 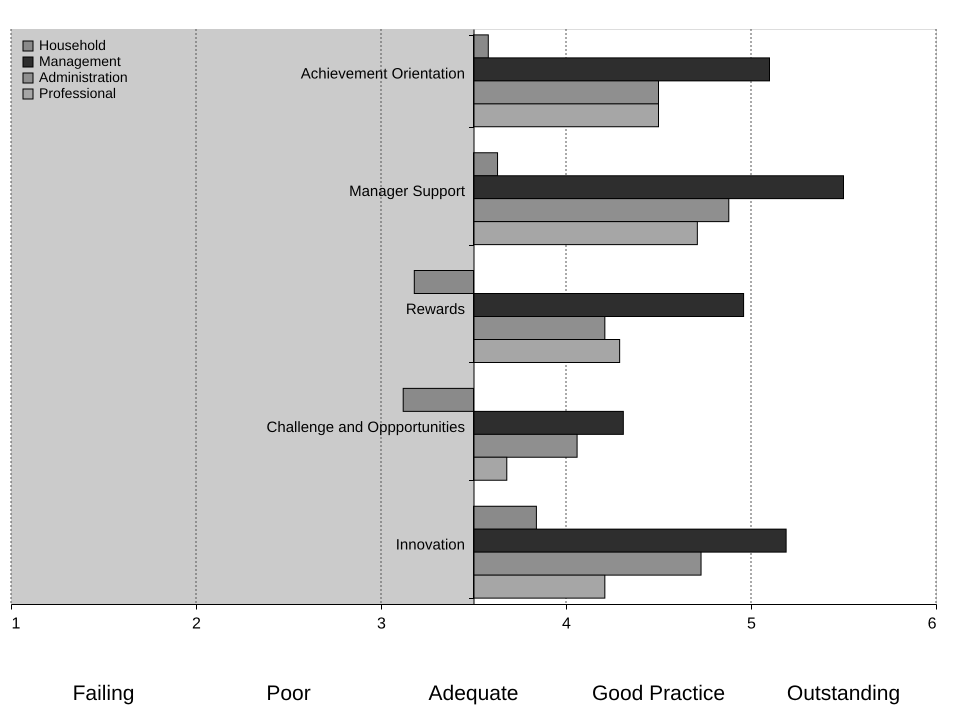 What do you see at coordinates (382, 73) in the screenshot?
I see `y-tick-label: Achievement Orientation` at bounding box center [382, 73].